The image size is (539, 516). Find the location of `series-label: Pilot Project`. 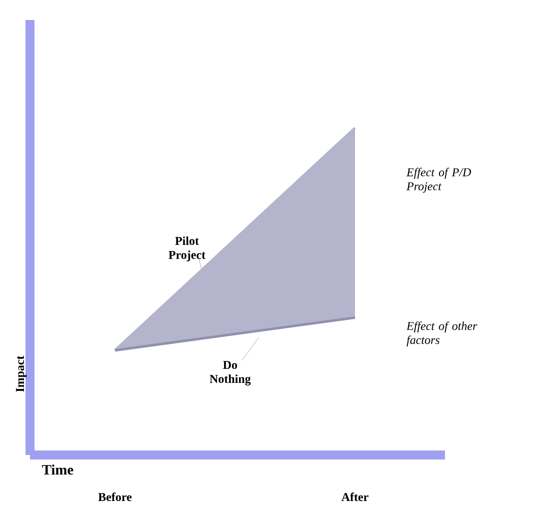

series-label: Pilot Project is located at coordinates (187, 249).